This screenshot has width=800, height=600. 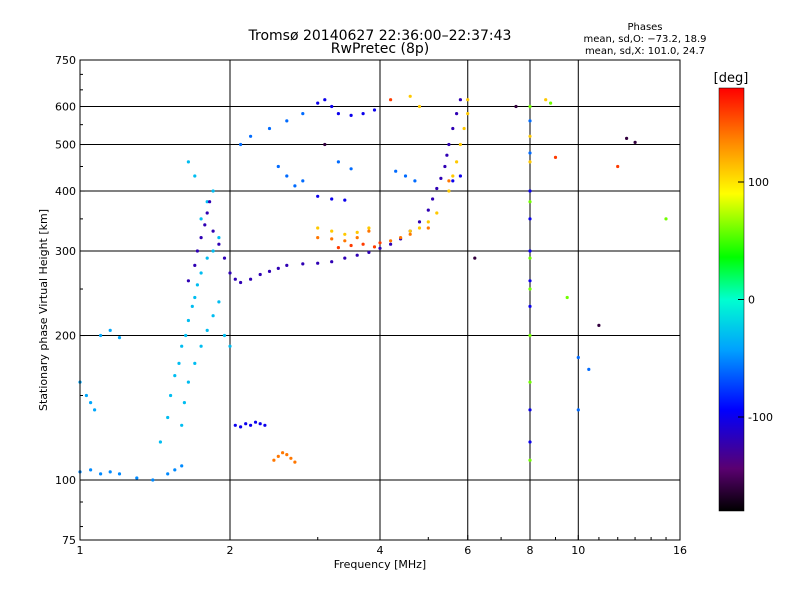 What do you see at coordinates (380, 550) in the screenshot?
I see `x-tick-label: 4` at bounding box center [380, 550].